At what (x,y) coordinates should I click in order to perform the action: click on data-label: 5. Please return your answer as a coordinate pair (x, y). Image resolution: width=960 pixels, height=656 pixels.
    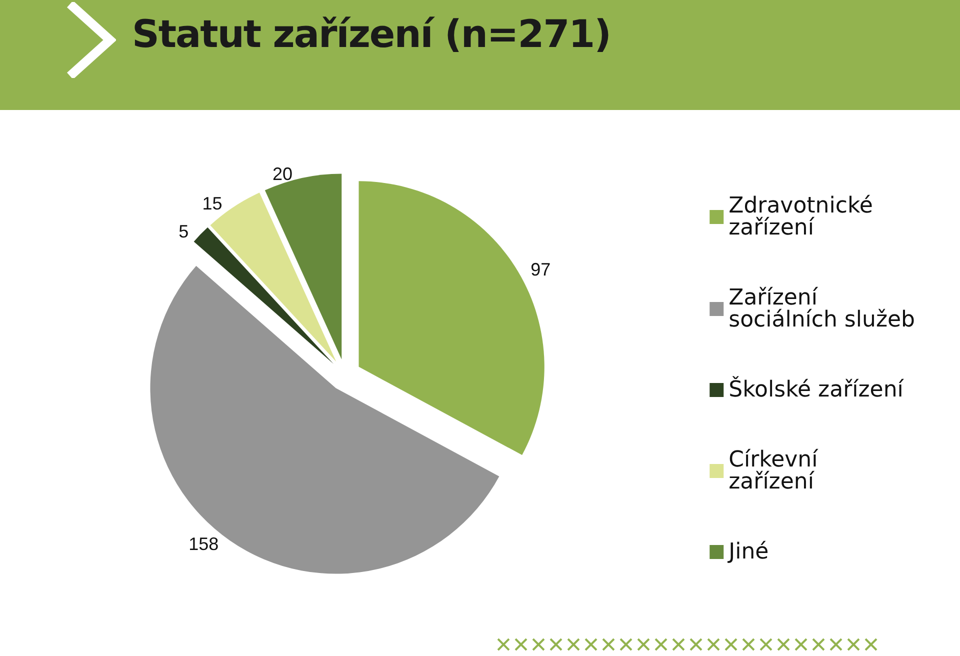
    Looking at the image, I should click on (183, 232).